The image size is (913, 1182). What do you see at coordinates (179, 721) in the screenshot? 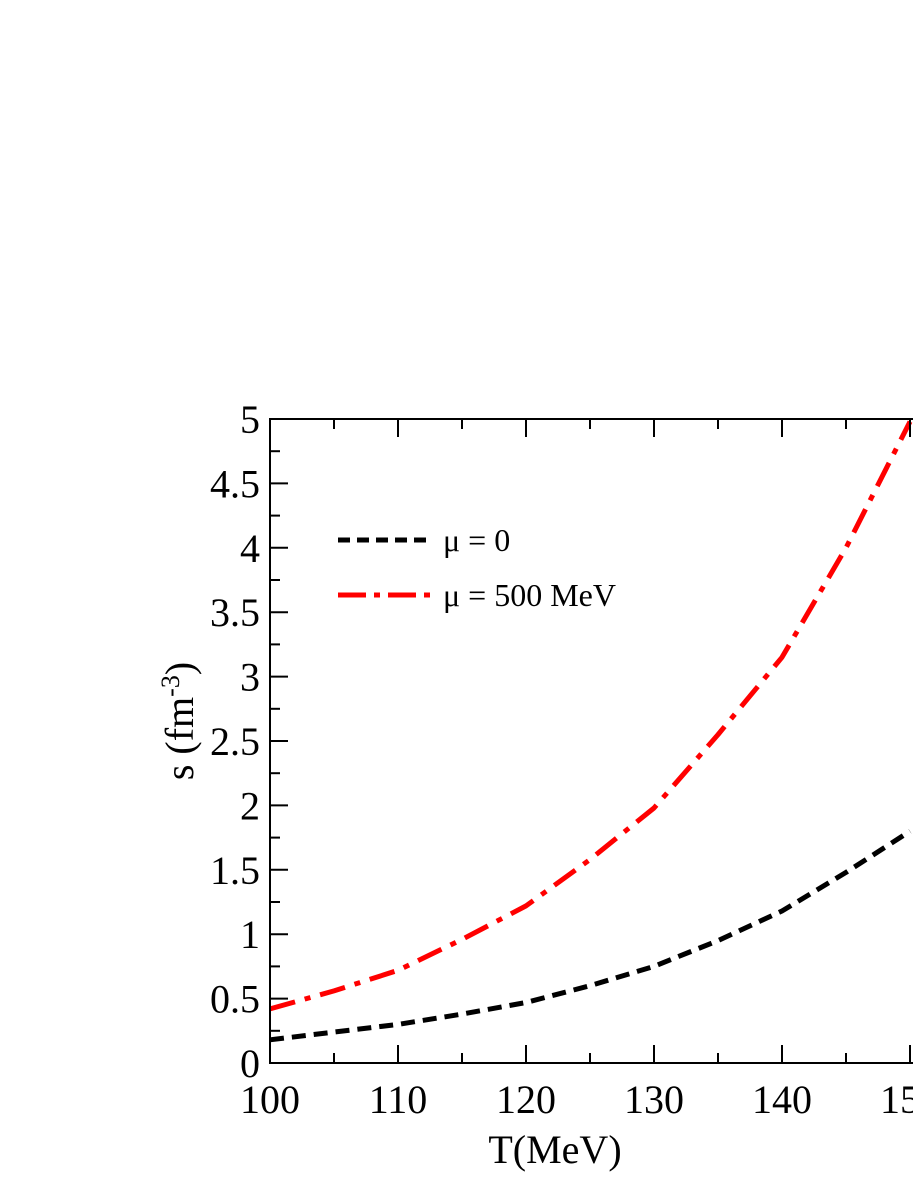
I see `y-axis-title: s (fm-3)` at bounding box center [179, 721].